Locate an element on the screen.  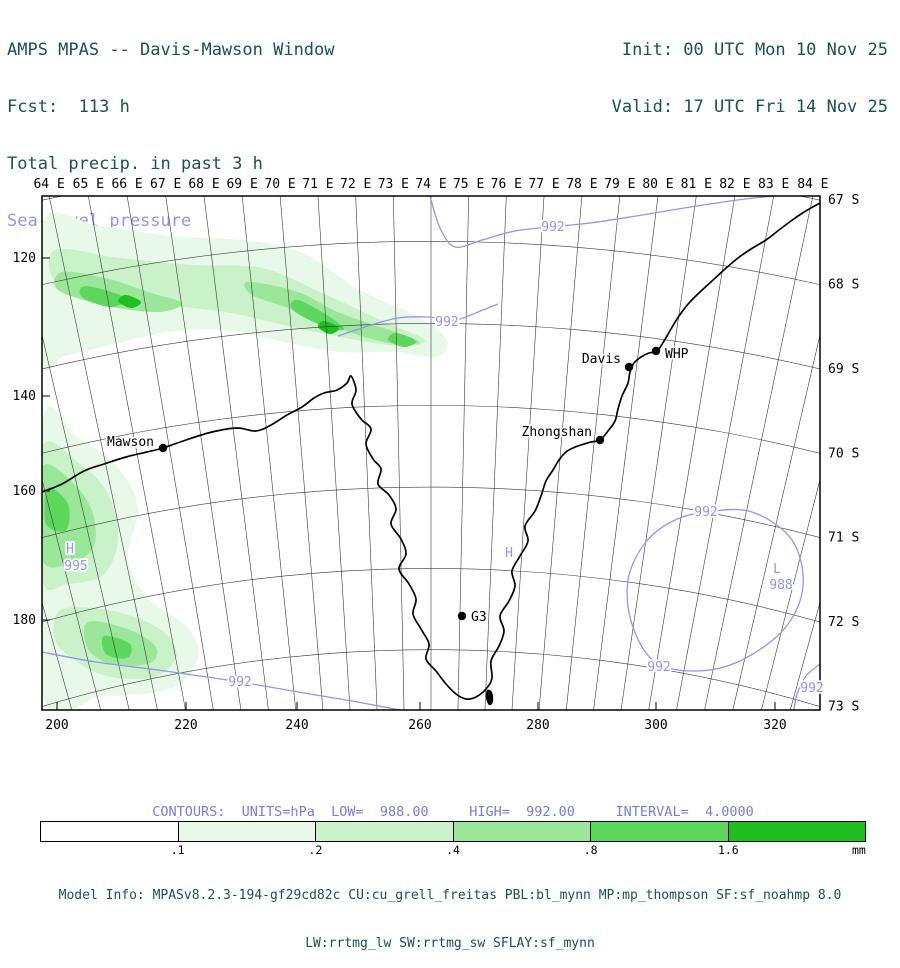
lon-label: 73 E is located at coordinates (393, 184).